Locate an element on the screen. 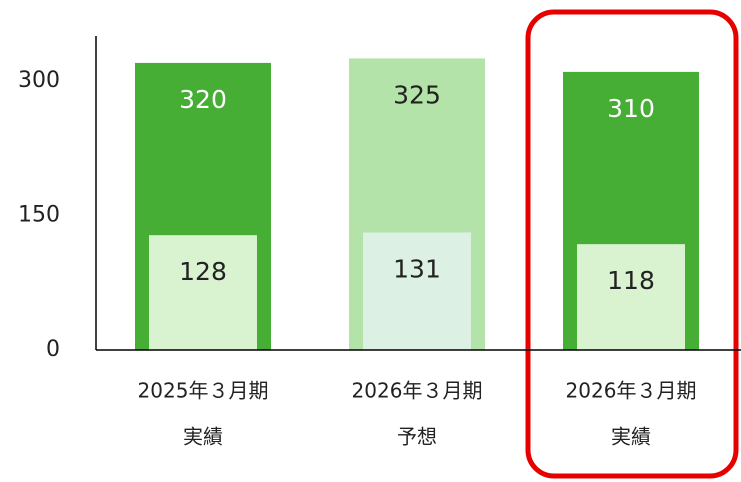  value-label: 310 is located at coordinates (631, 108).